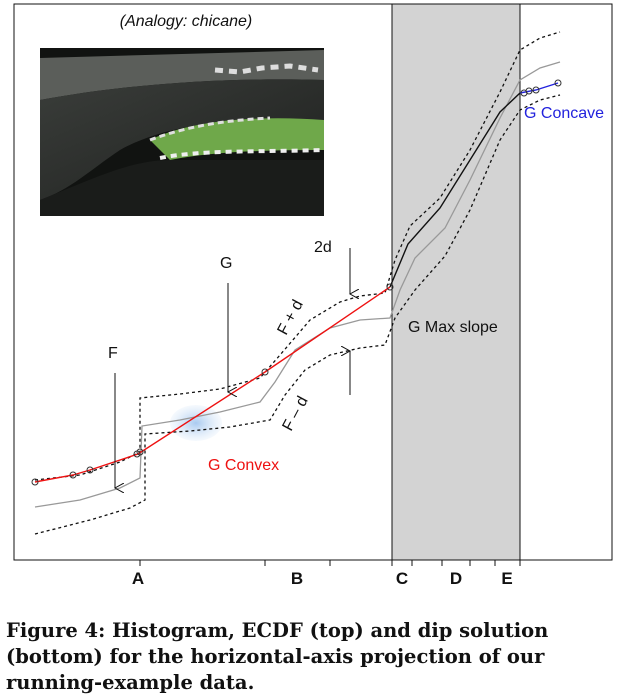 The height and width of the screenshot is (698, 623). I want to click on x-label-a: A, so click(138, 578).